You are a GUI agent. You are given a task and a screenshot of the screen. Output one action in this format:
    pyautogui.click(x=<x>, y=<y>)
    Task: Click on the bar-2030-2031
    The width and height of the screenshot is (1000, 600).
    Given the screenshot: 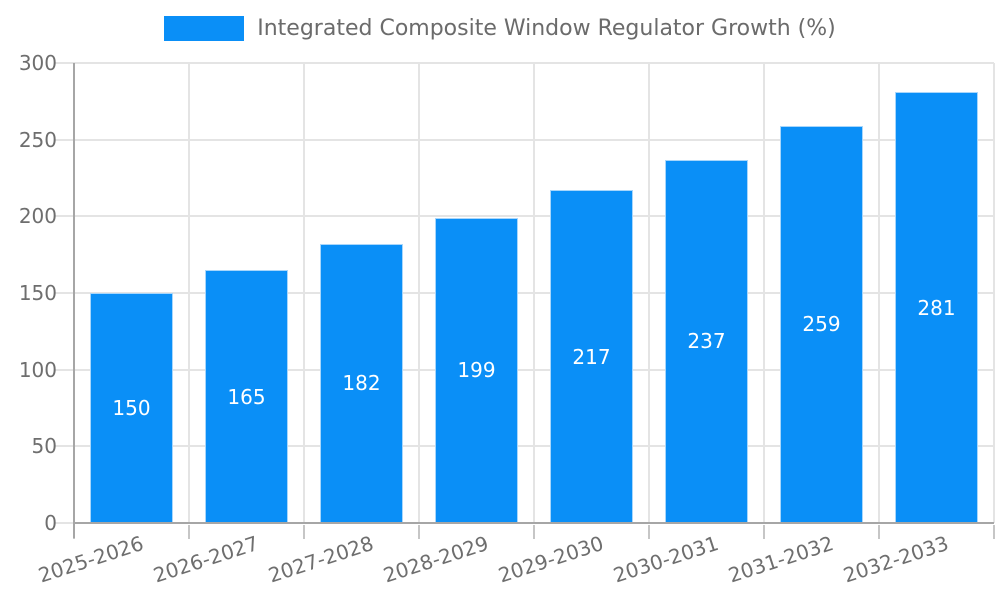 What is the action you would take?
    pyautogui.click(x=706, y=340)
    